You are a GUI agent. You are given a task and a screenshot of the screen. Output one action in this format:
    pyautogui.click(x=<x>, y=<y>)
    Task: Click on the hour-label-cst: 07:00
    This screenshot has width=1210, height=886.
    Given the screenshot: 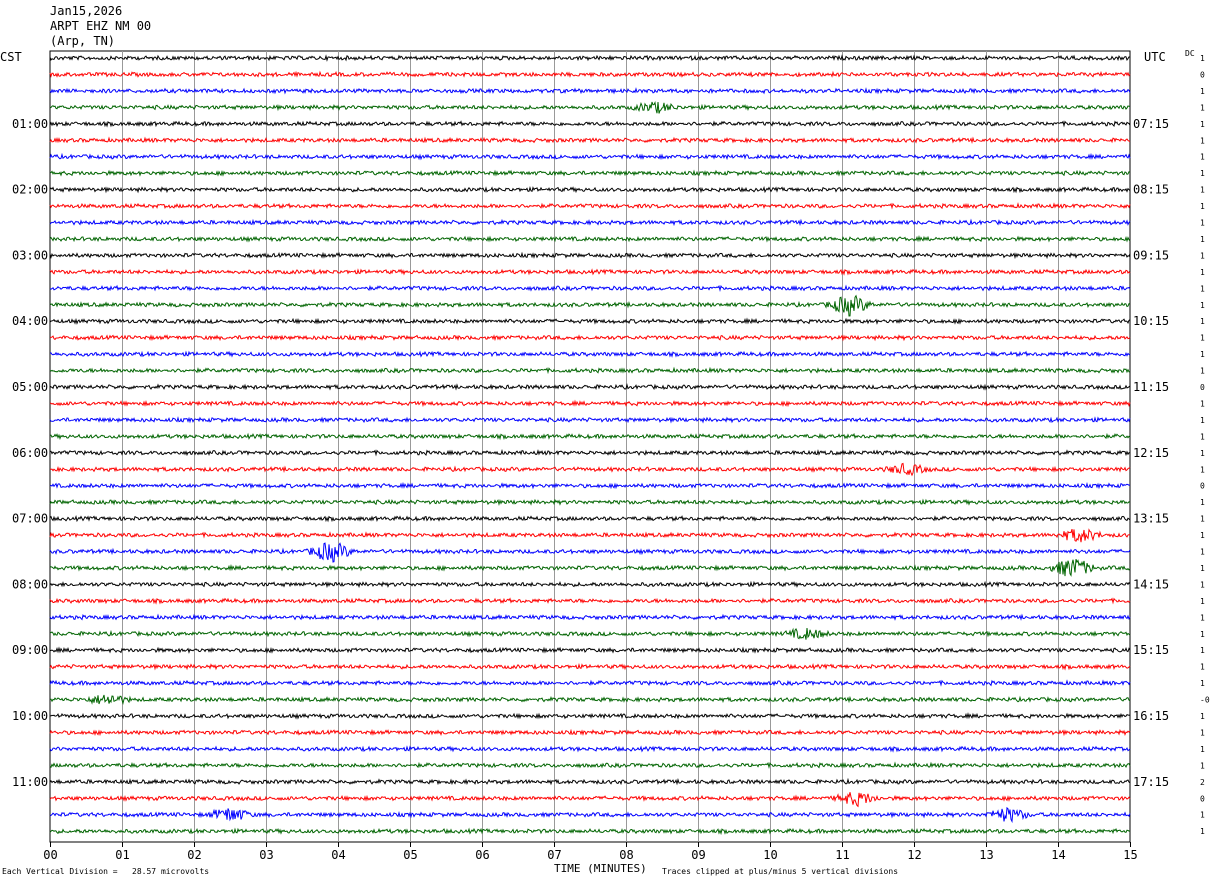 What is the action you would take?
    pyautogui.click(x=30, y=519)
    